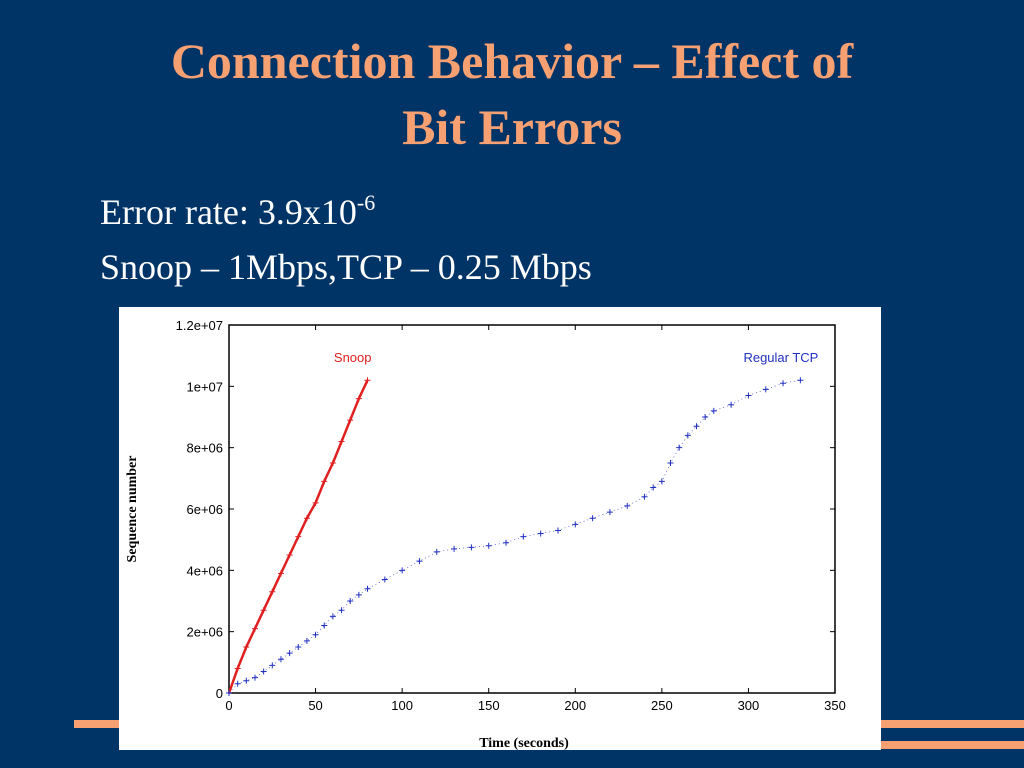 The image size is (1024, 768). What do you see at coordinates (315, 705) in the screenshot?
I see `x-tick-label: 50` at bounding box center [315, 705].